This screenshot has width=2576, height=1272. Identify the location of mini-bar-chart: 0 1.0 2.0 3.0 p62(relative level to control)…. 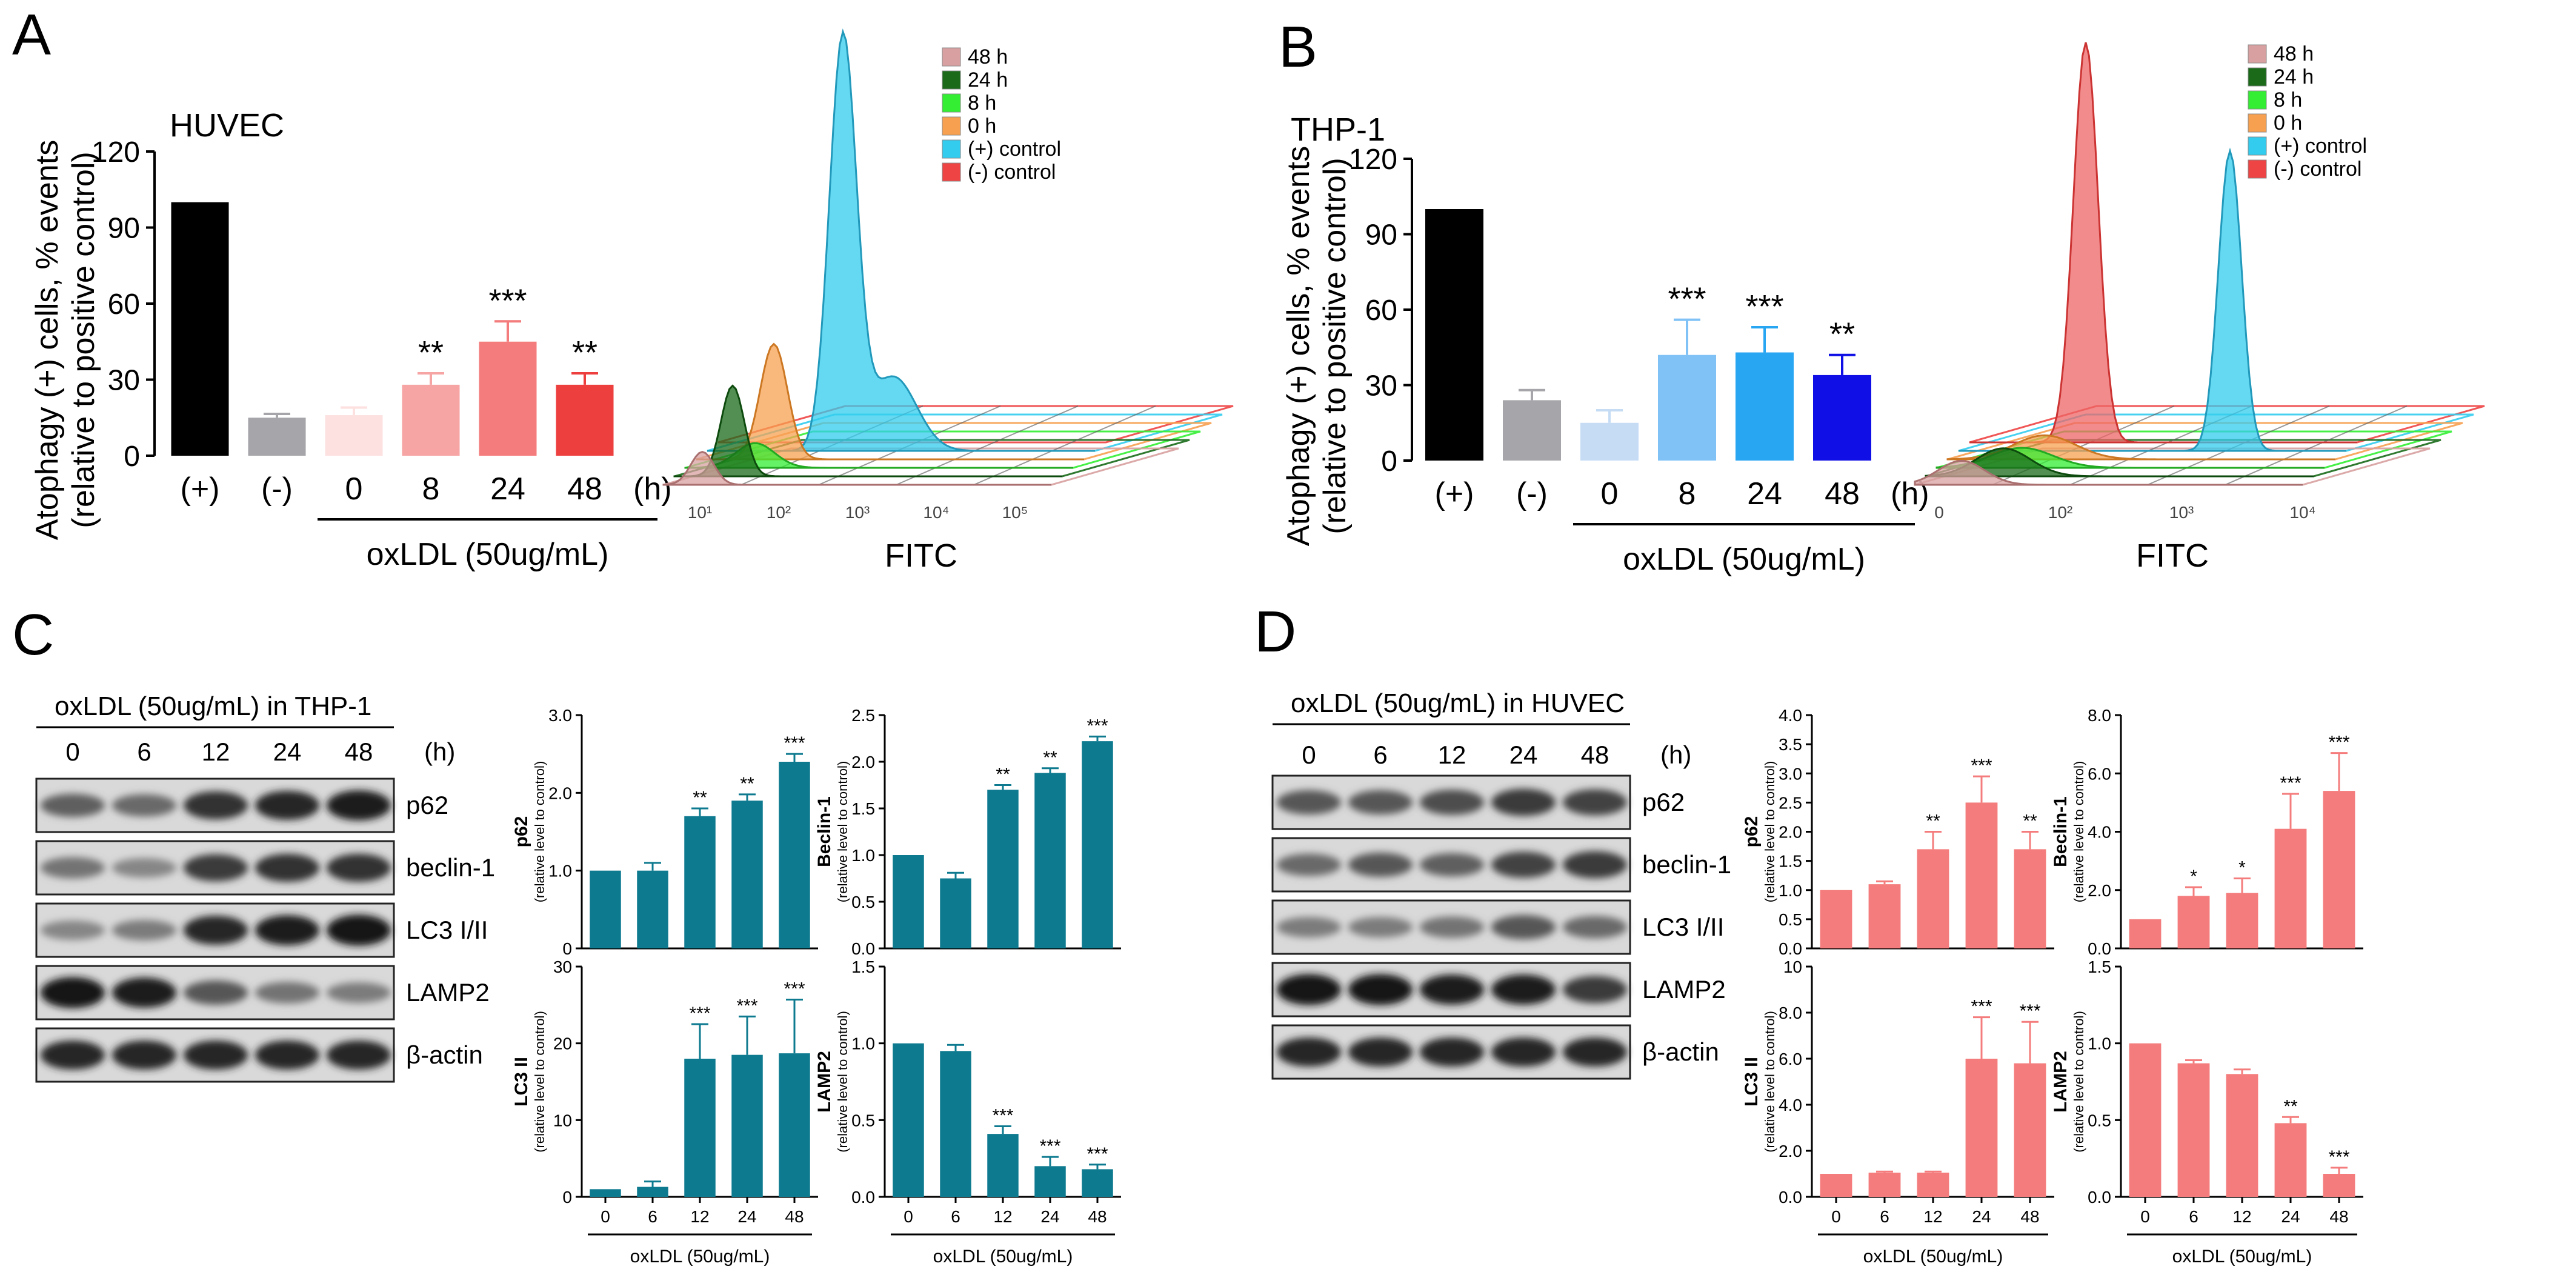
(664, 832).